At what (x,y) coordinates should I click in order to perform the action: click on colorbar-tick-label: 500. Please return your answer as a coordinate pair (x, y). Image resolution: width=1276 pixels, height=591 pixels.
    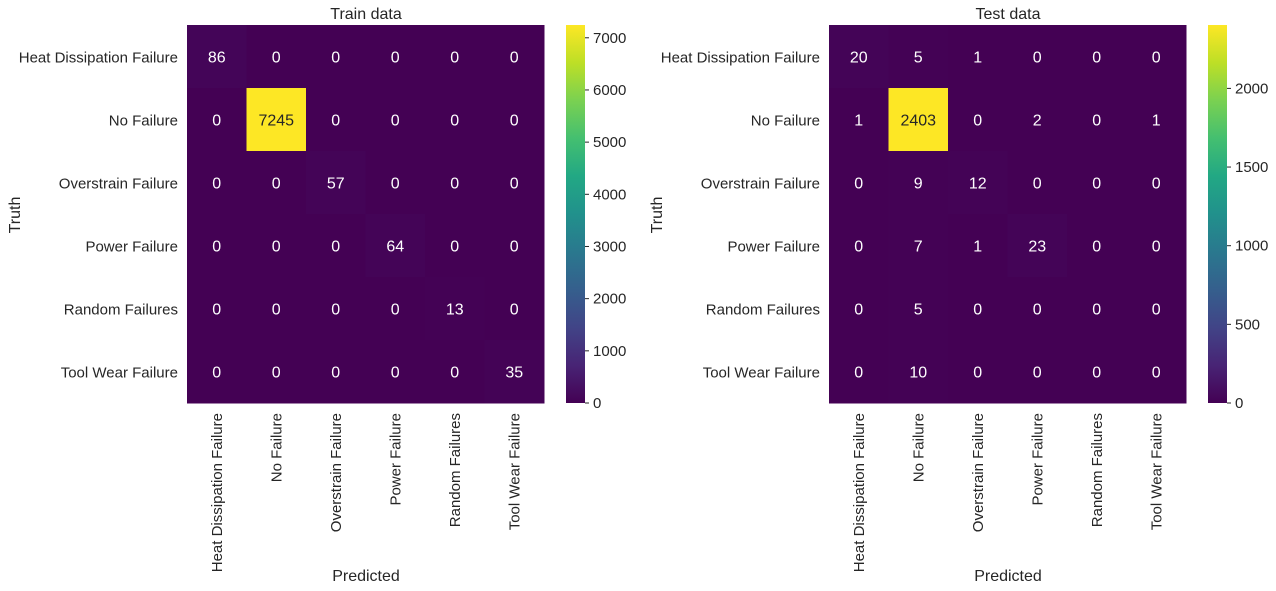
    Looking at the image, I should click on (1247, 324).